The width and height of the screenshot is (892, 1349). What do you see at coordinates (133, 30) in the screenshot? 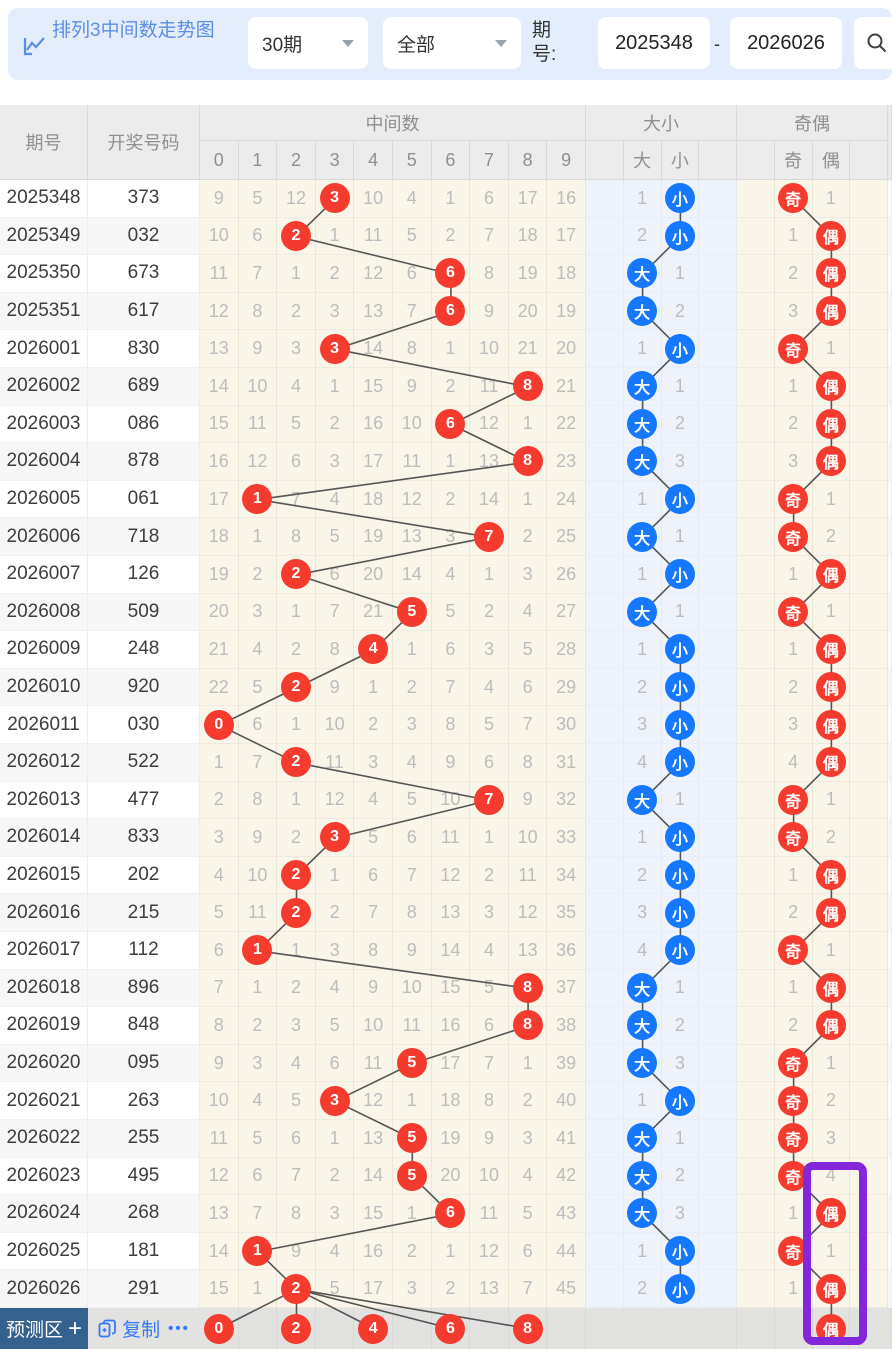
I see `page-title: 排列3中间数走势图` at bounding box center [133, 30].